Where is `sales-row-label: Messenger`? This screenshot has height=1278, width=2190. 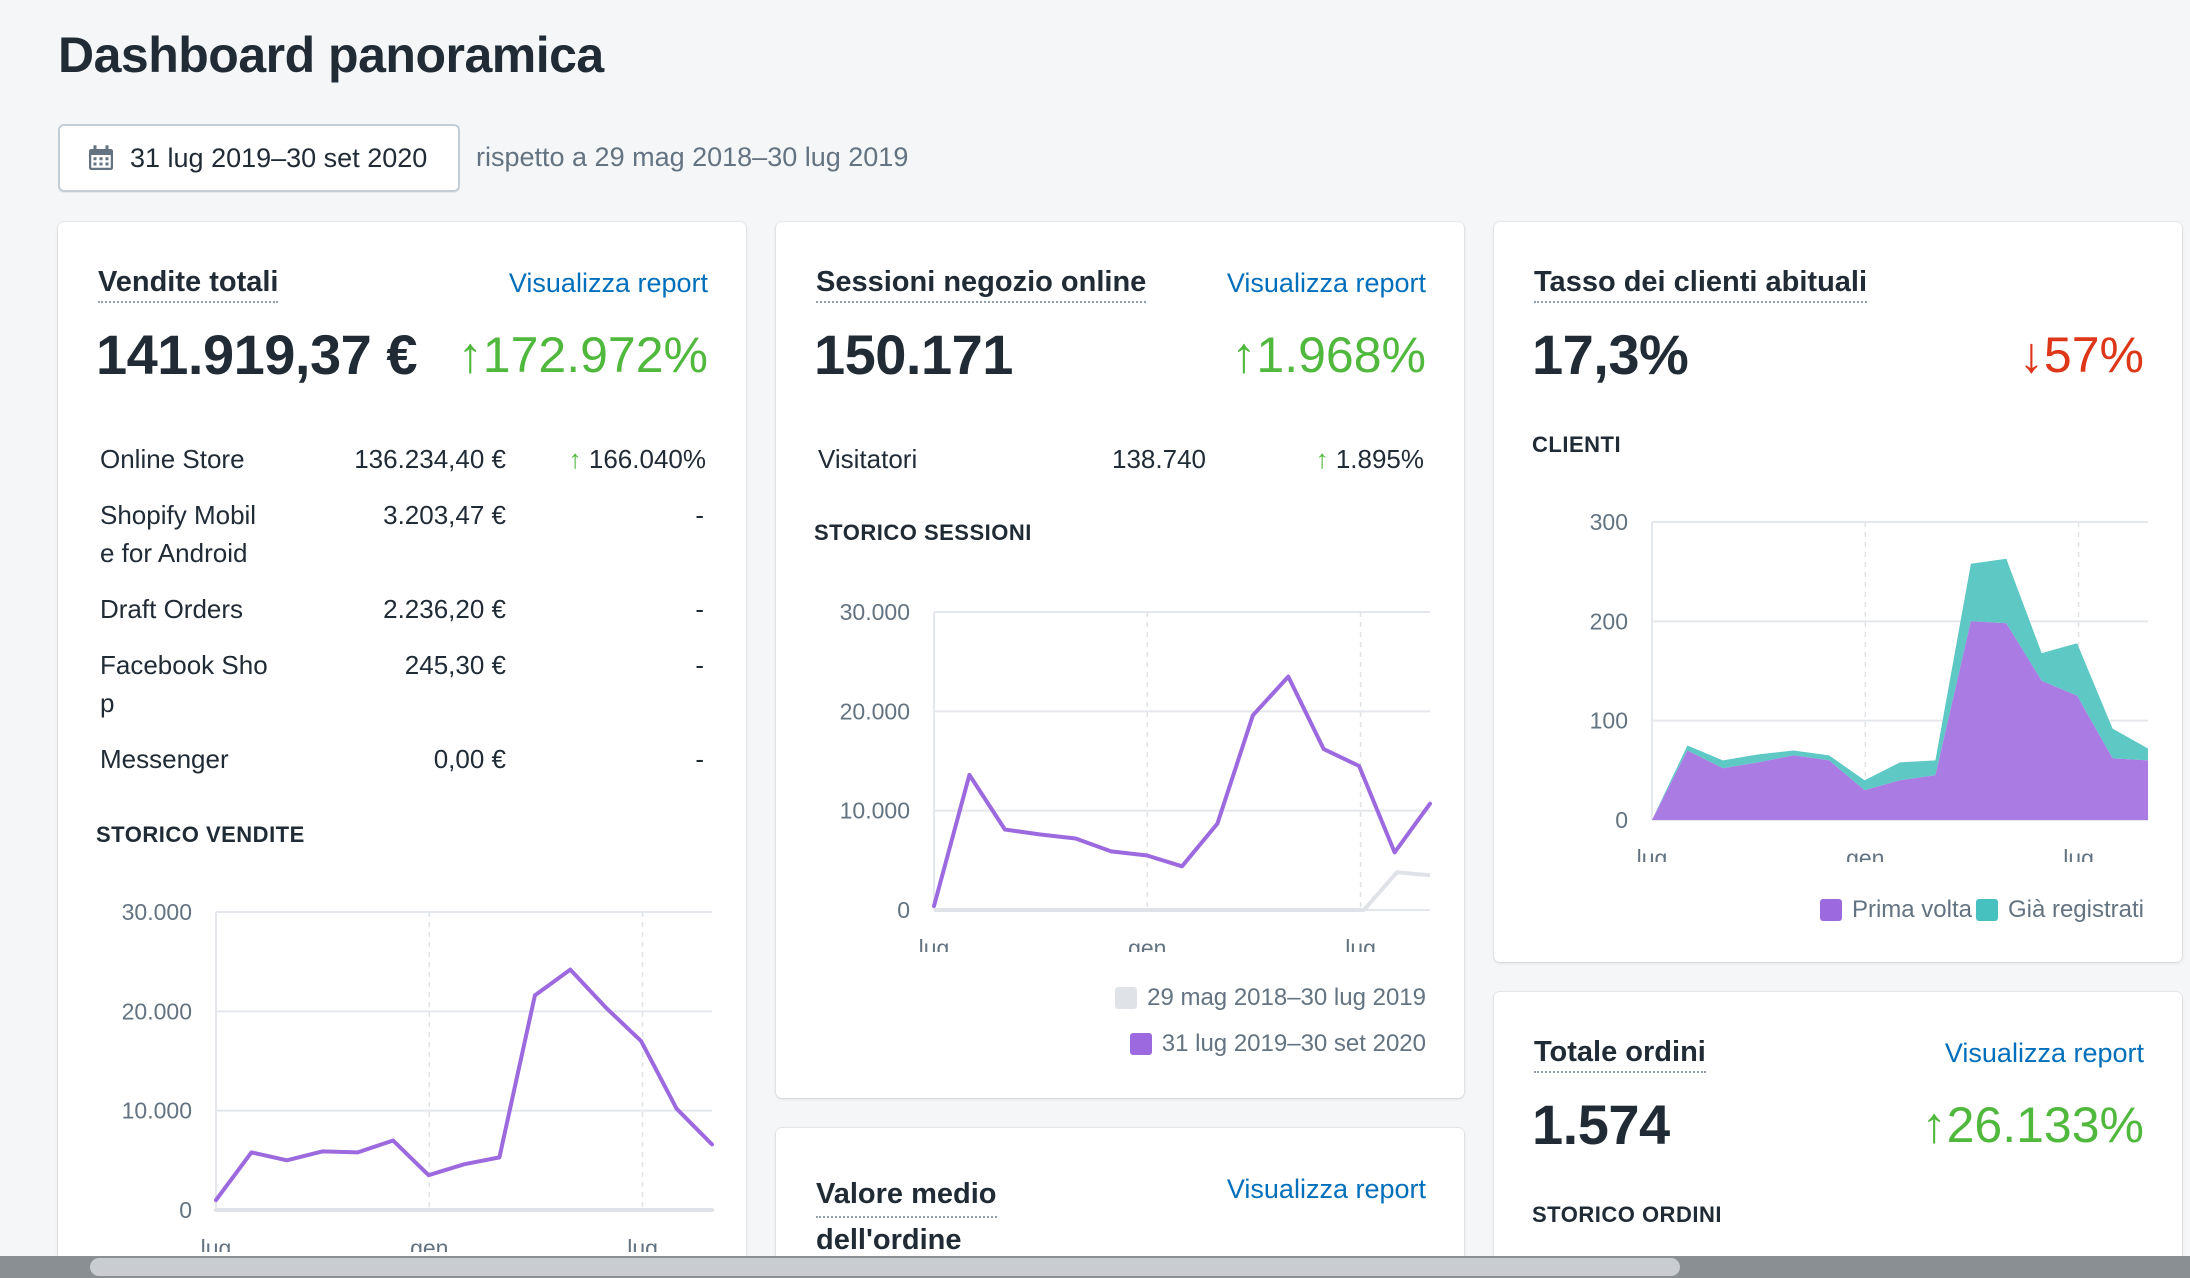
sales-row-label: Messenger is located at coordinates (164, 759).